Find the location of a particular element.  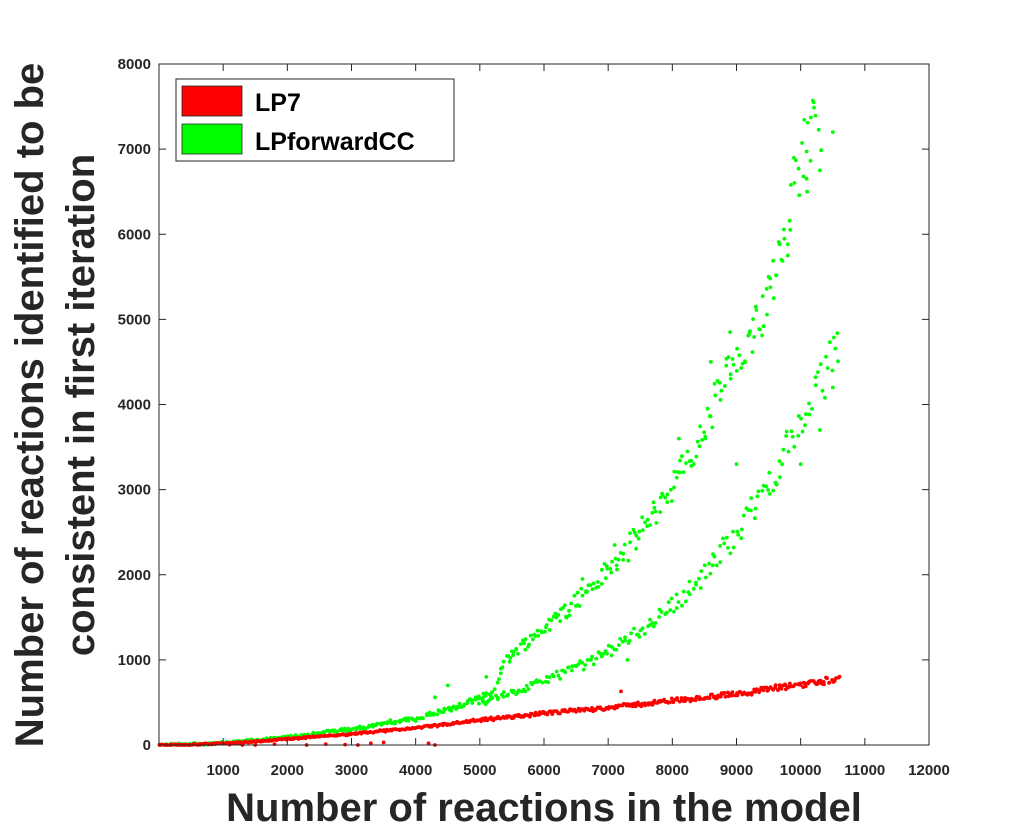

x-tick-label: 9000 is located at coordinates (736, 770).